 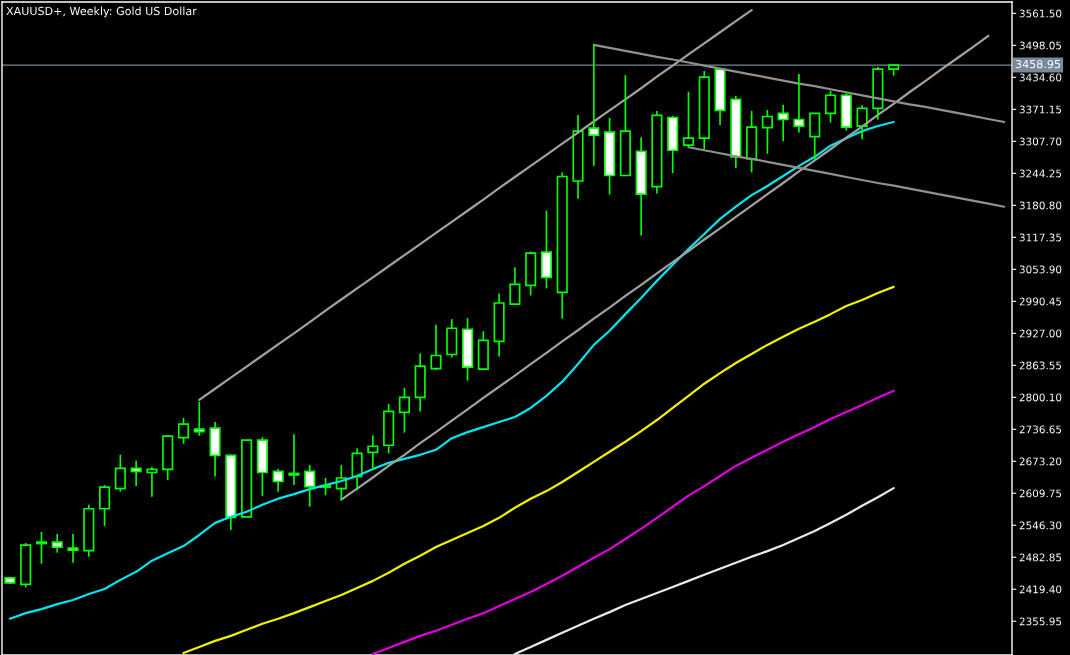 I want to click on y-tick-label: 2419.40, so click(x=1040, y=589).